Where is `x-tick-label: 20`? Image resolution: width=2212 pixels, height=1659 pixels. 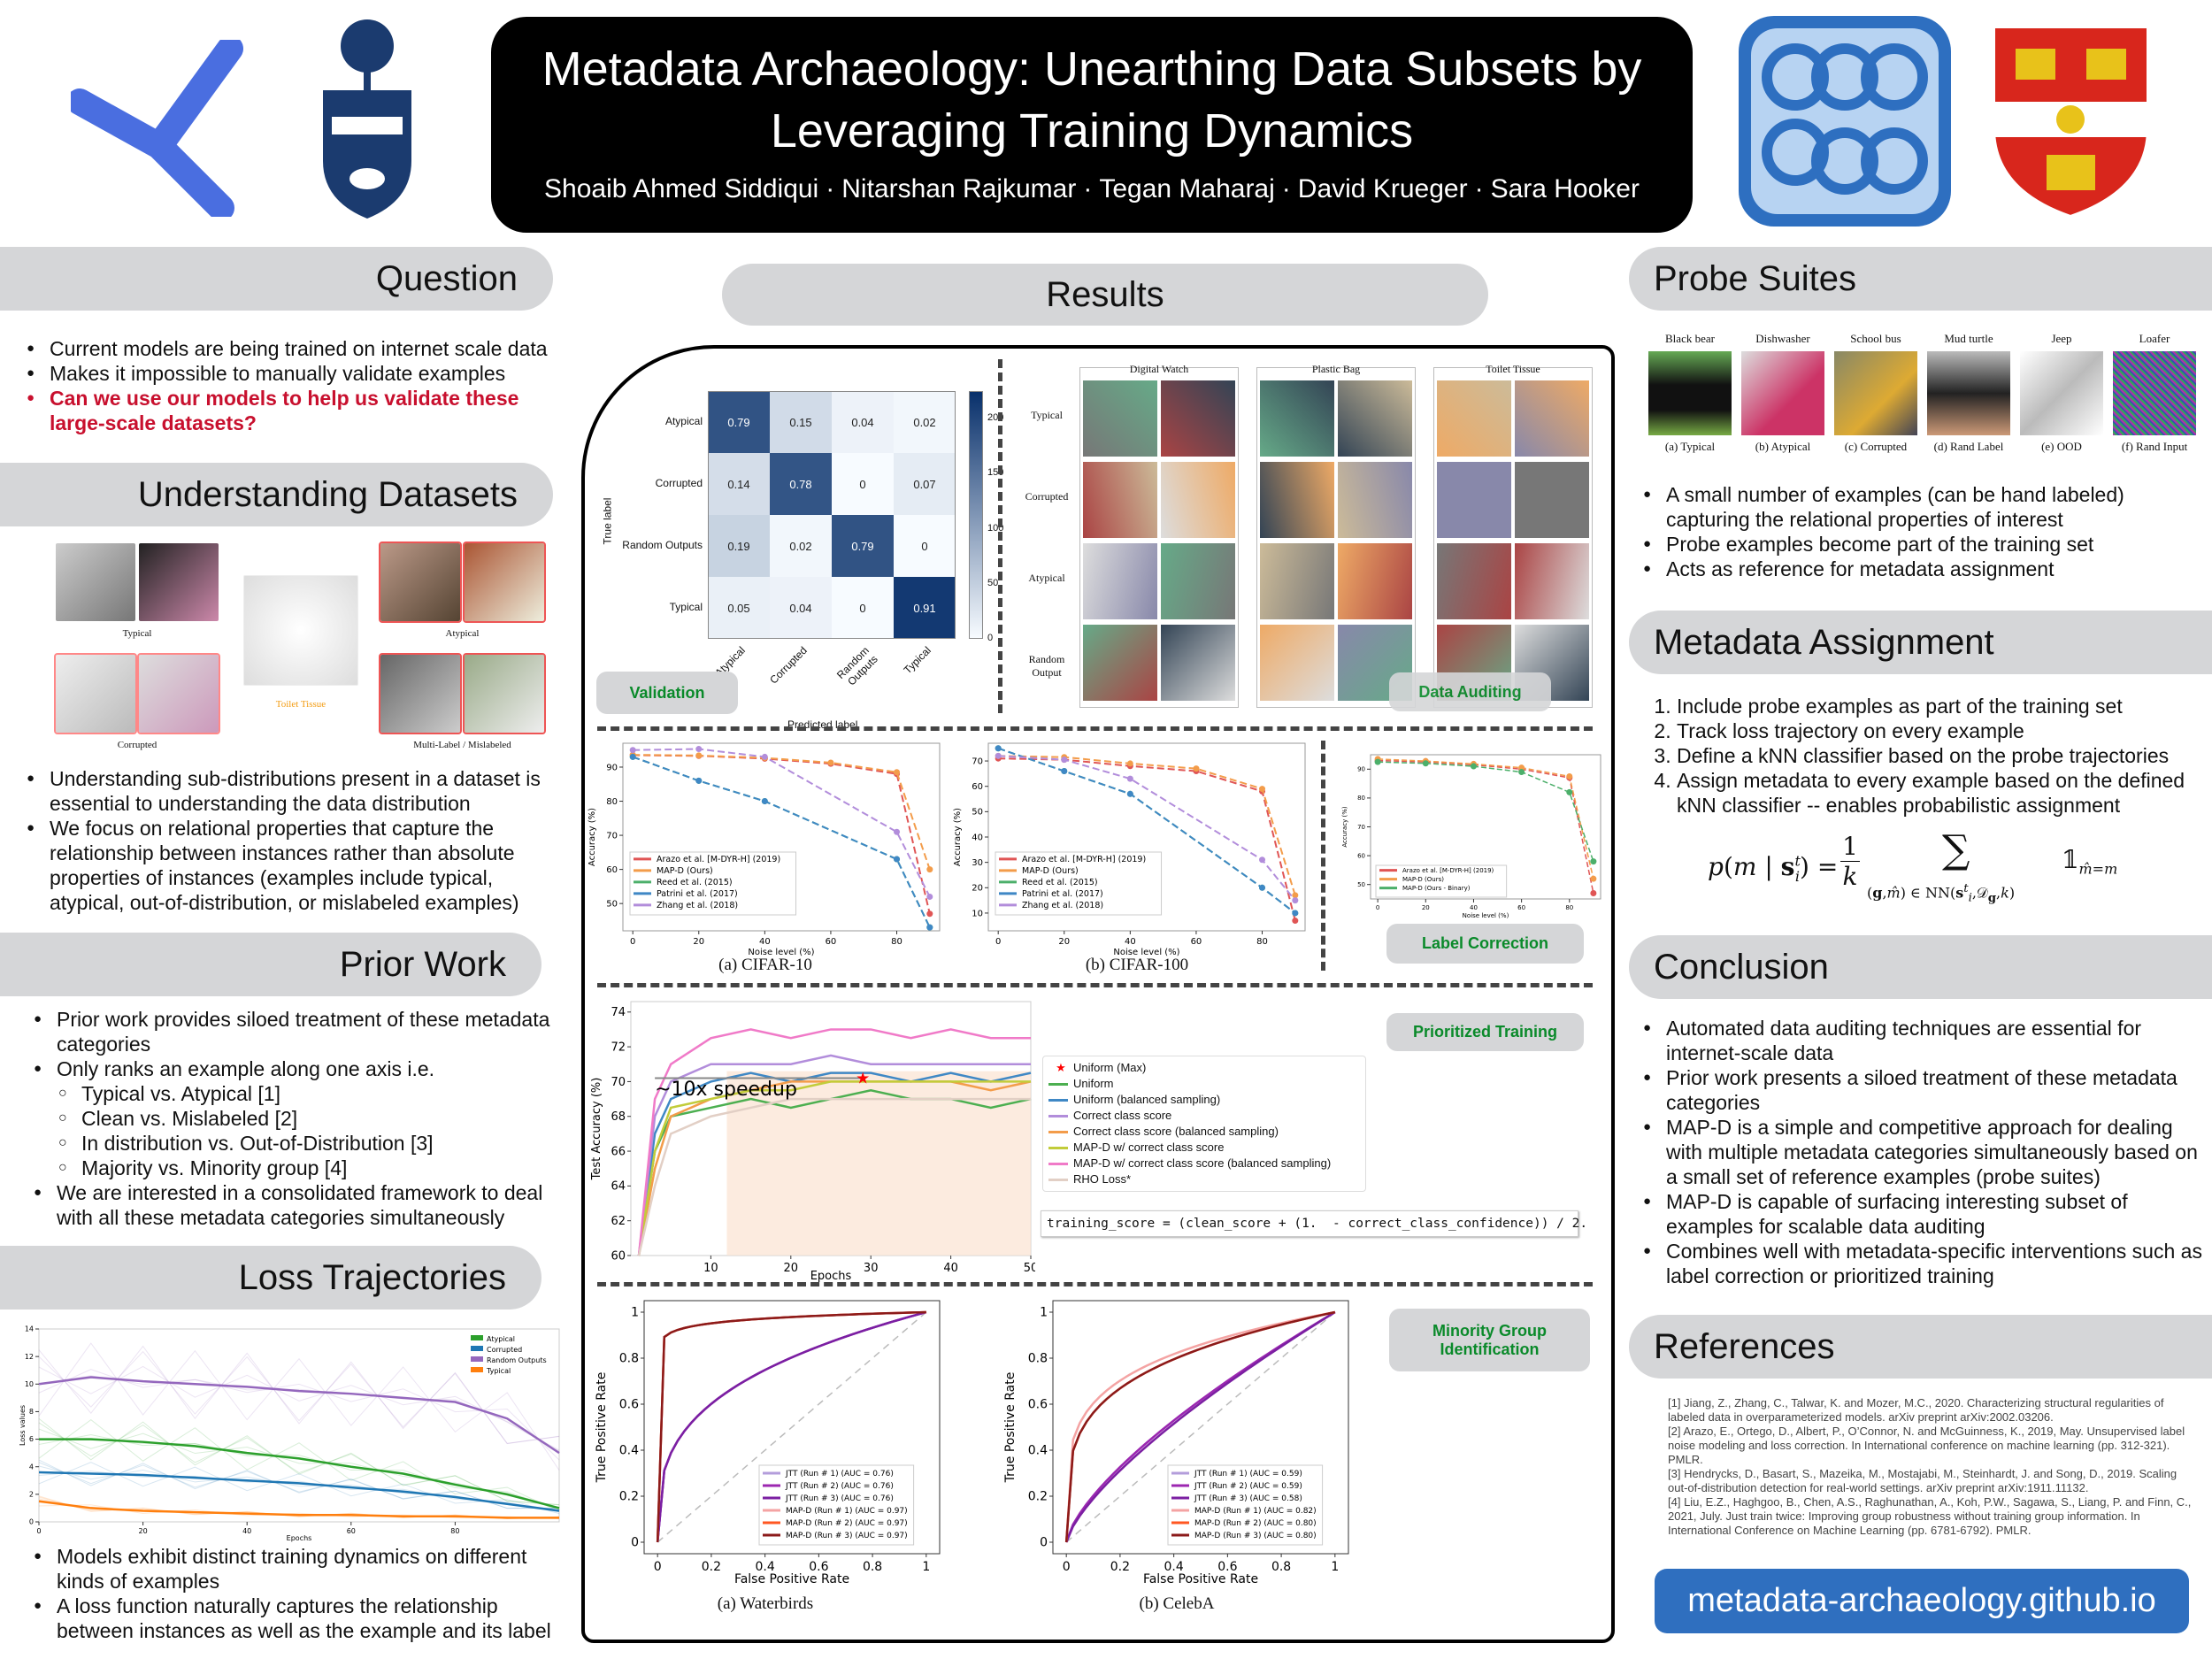 x-tick-label: 20 is located at coordinates (1426, 908).